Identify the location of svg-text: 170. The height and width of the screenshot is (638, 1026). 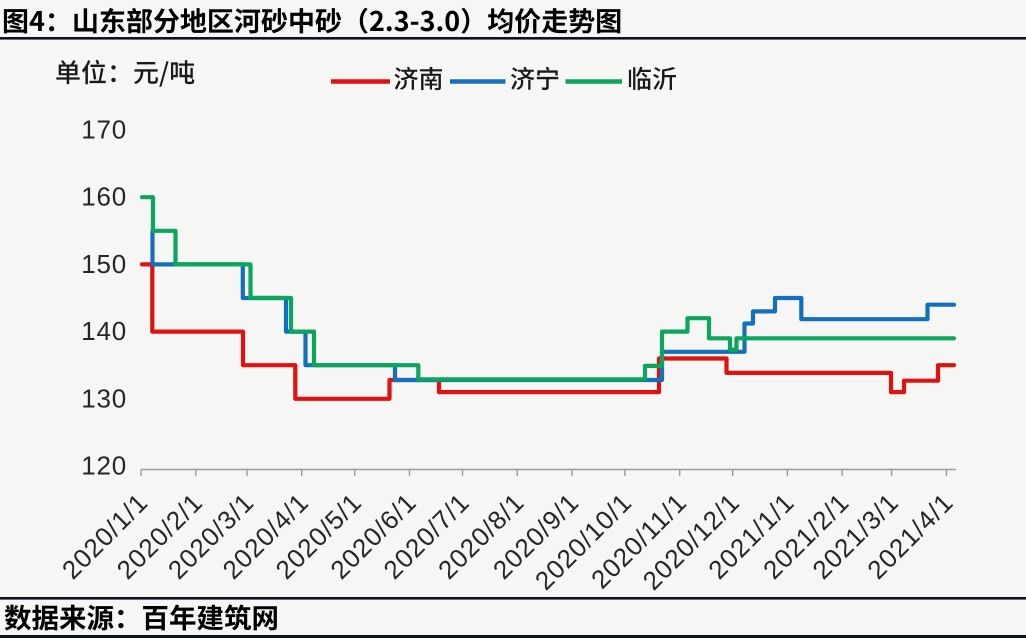
(104, 130).